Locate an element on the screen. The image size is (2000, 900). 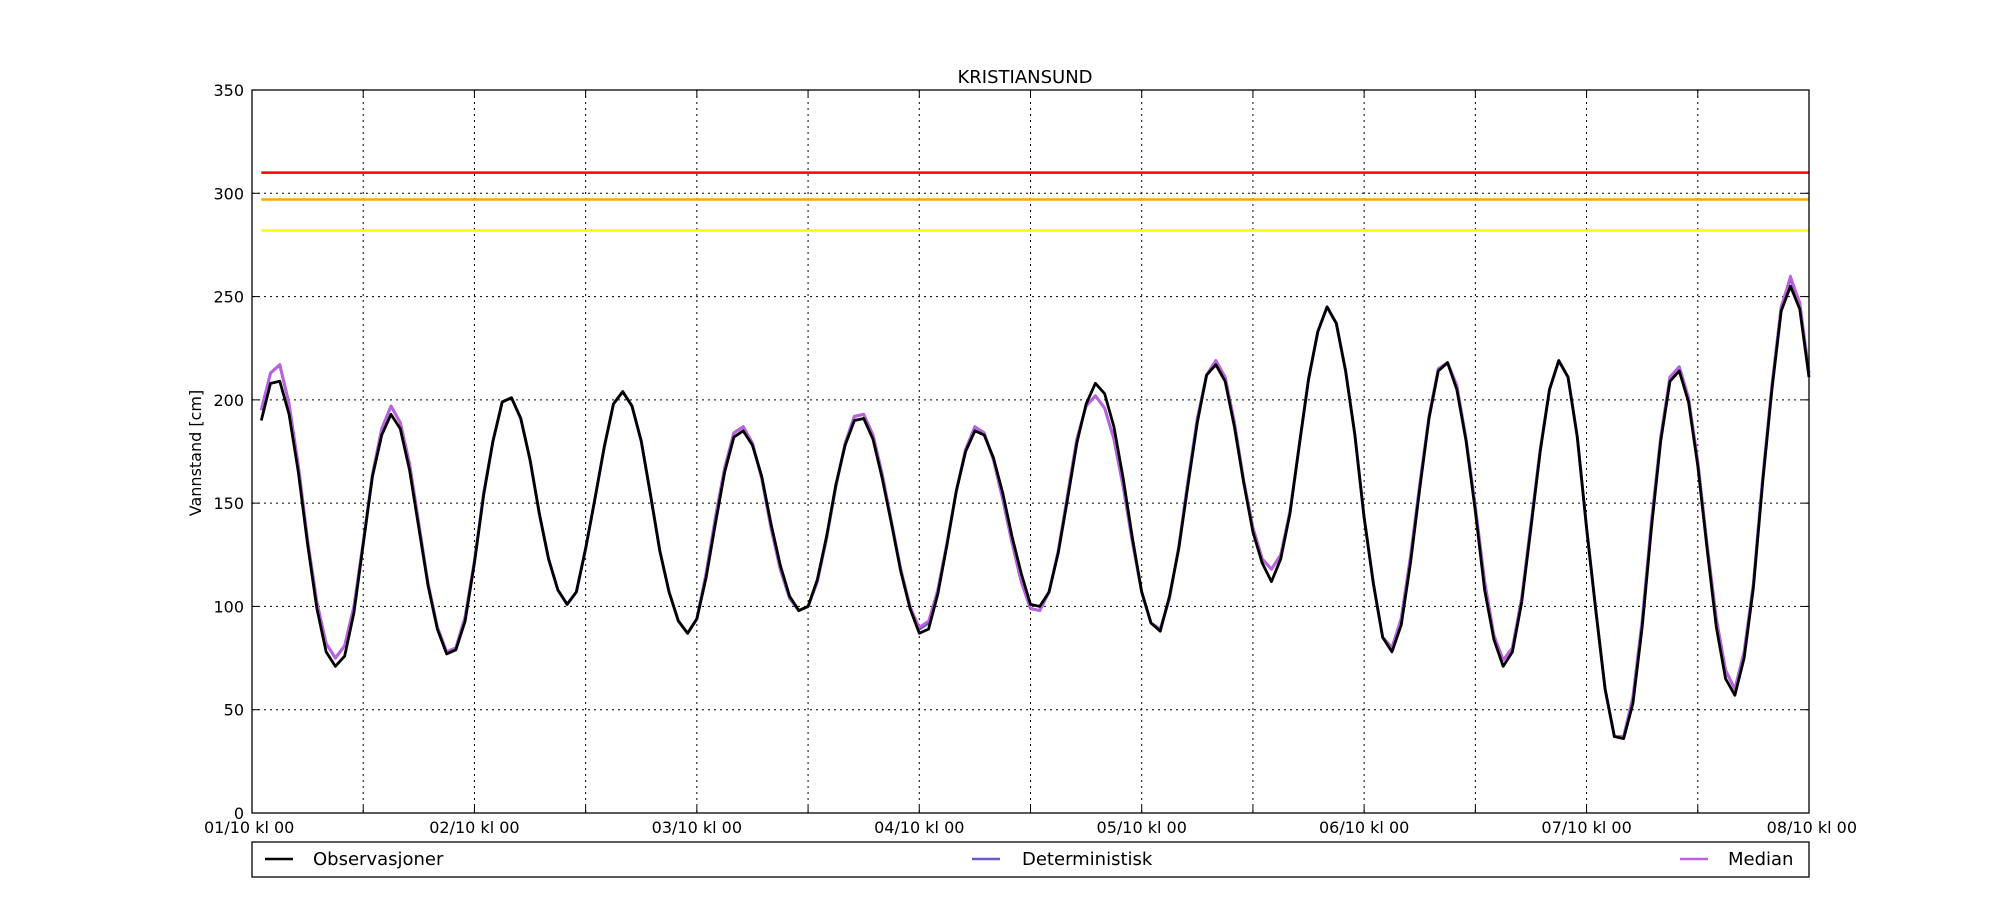
y-tick-label: 150 is located at coordinates (228, 503).